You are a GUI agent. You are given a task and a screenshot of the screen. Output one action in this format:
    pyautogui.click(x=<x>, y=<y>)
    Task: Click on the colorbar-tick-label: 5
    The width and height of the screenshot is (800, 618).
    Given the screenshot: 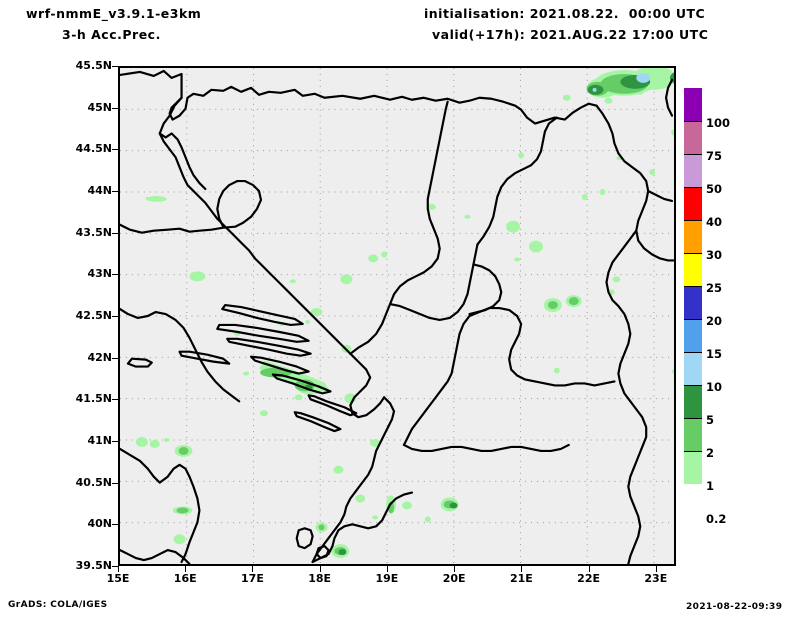 What is the action you would take?
    pyautogui.click(x=710, y=420)
    